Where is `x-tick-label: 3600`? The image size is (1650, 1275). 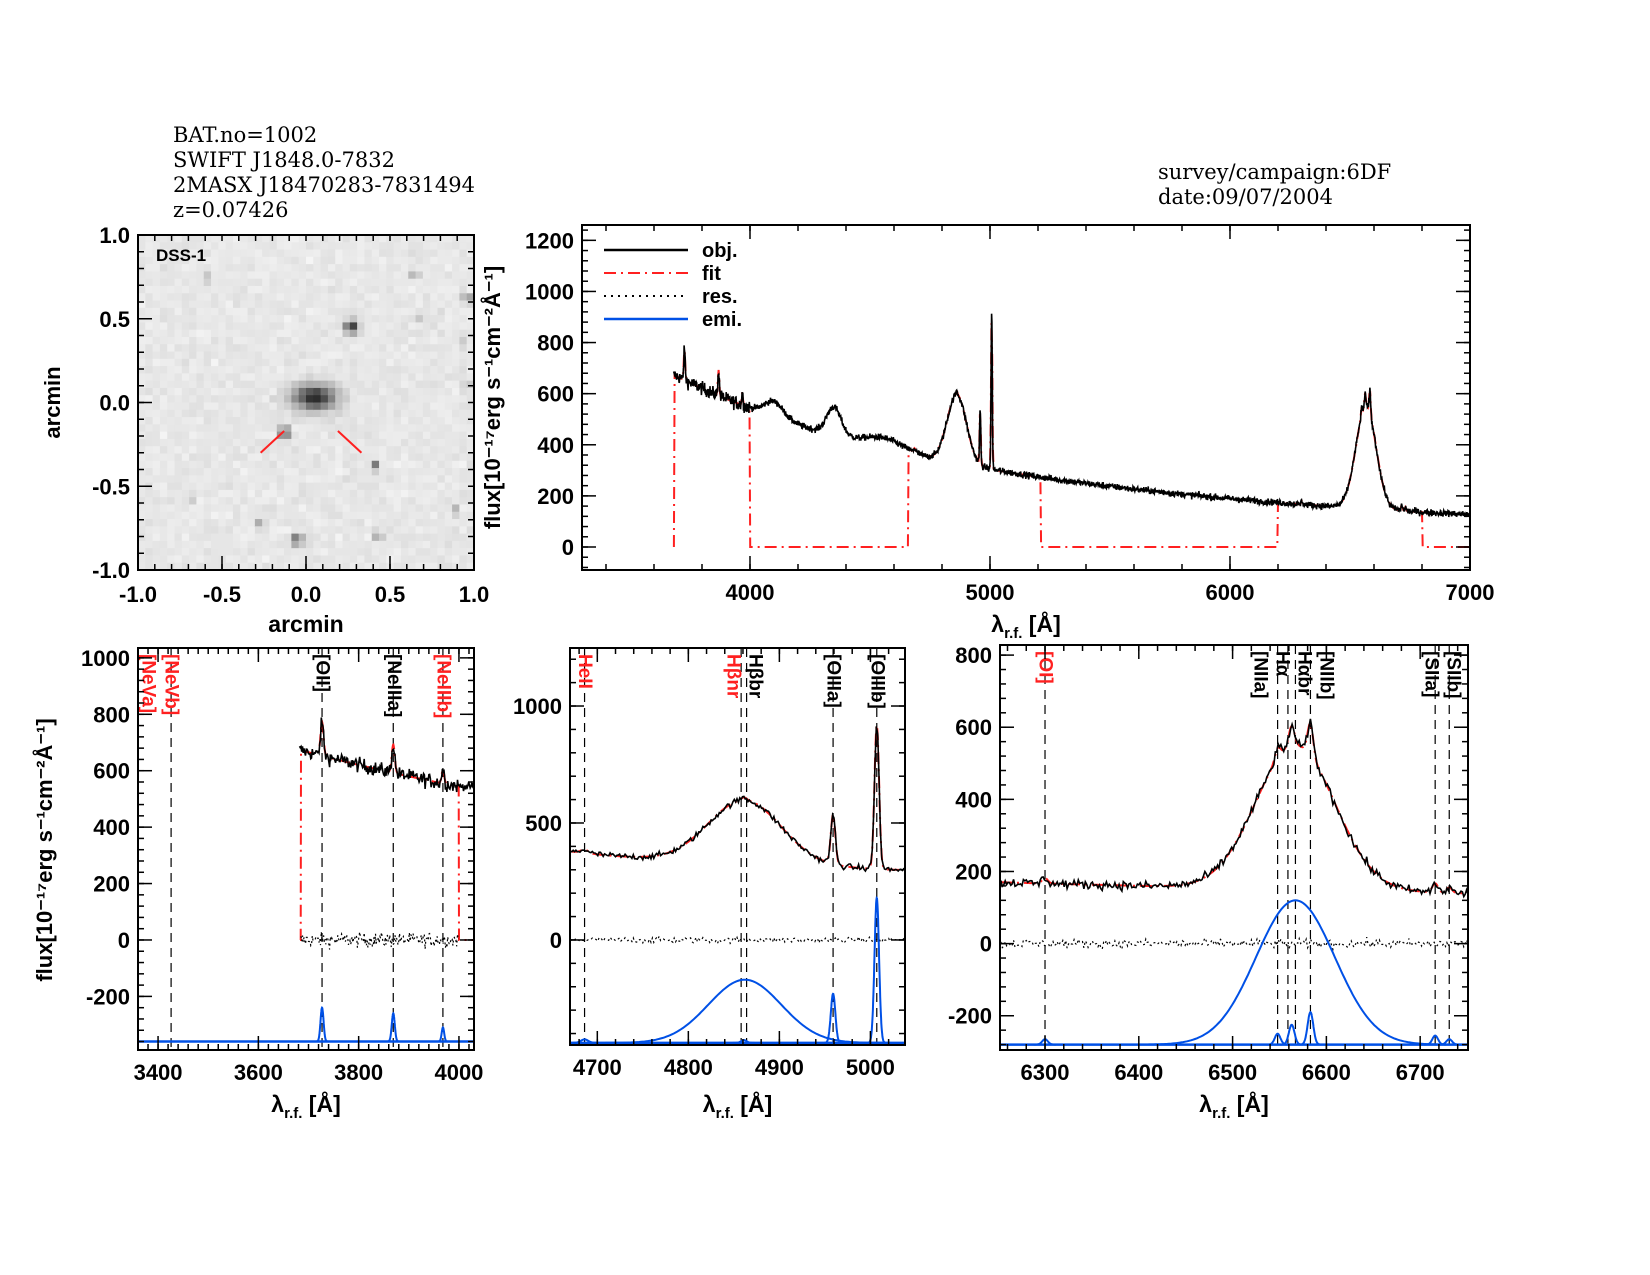 x-tick-label: 3600 is located at coordinates (258, 1072).